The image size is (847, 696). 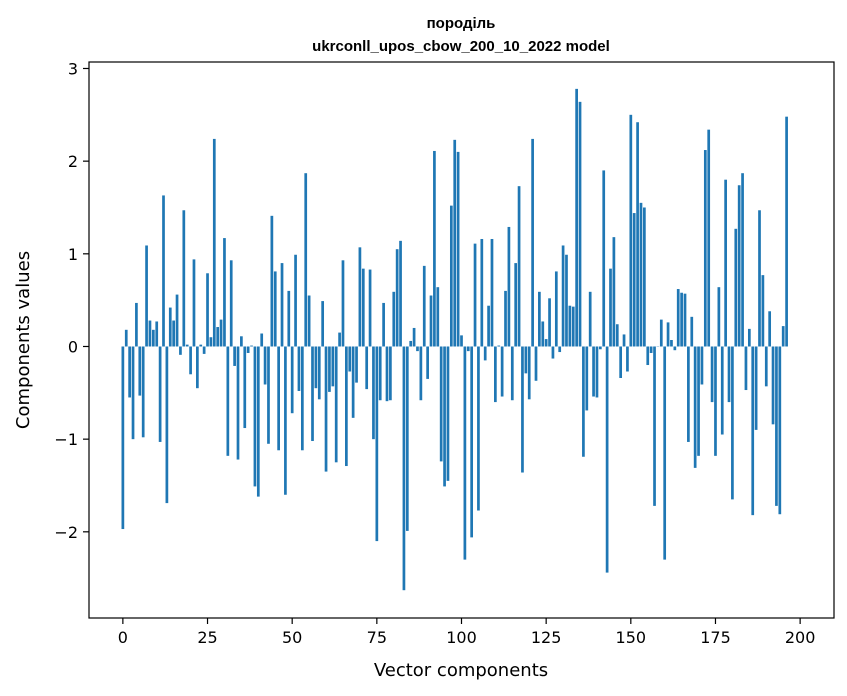 I want to click on chart-title: породіль, so click(x=461, y=23).